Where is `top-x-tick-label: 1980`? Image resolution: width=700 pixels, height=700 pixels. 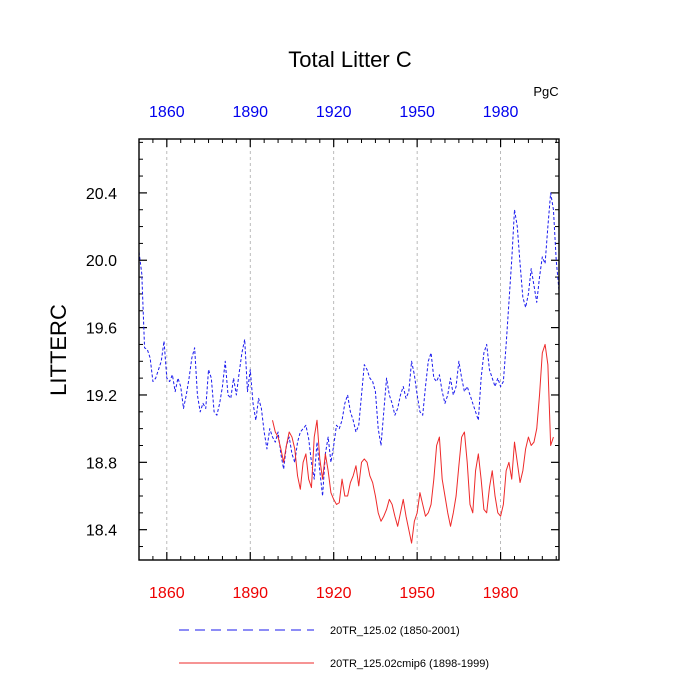
top-x-tick-label: 1980 is located at coordinates (501, 112).